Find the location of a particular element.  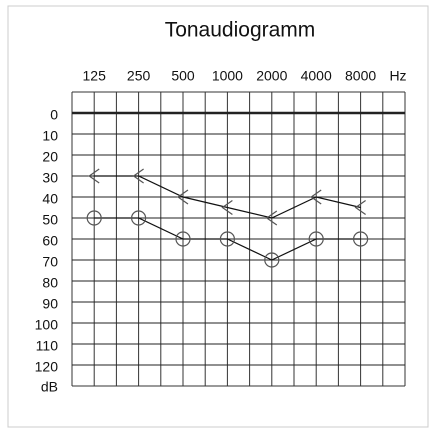

x-tick-label: 4000 is located at coordinates (316, 76).